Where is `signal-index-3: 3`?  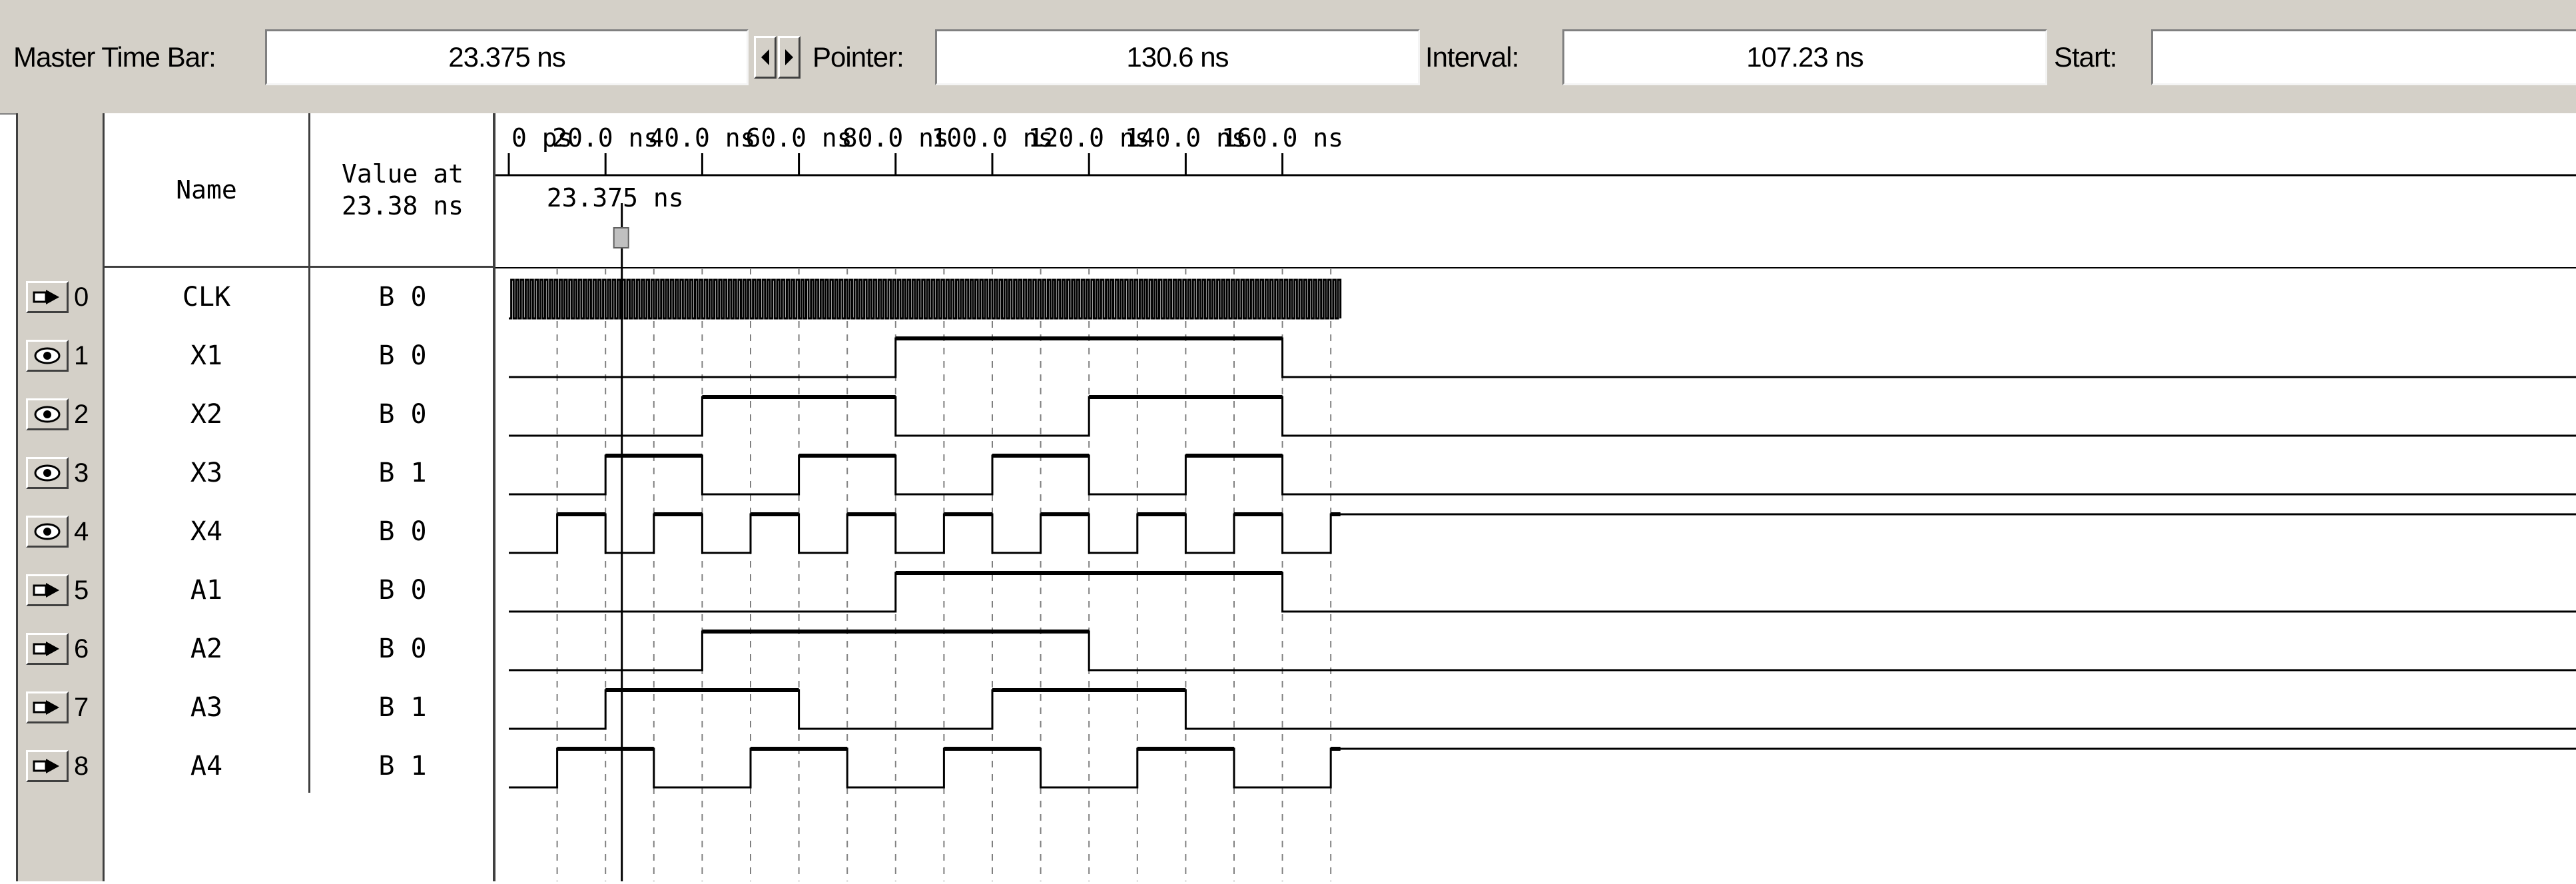
signal-index-3: 3 is located at coordinates (63, 473).